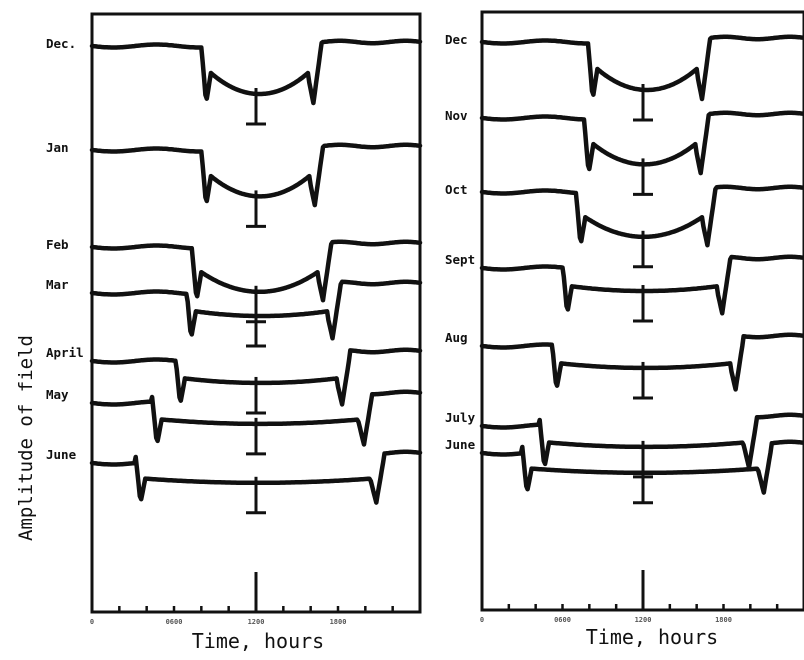 The height and width of the screenshot is (660, 804). Describe the element at coordinates (456, 189) in the screenshot. I see `series-label: Oct` at that location.